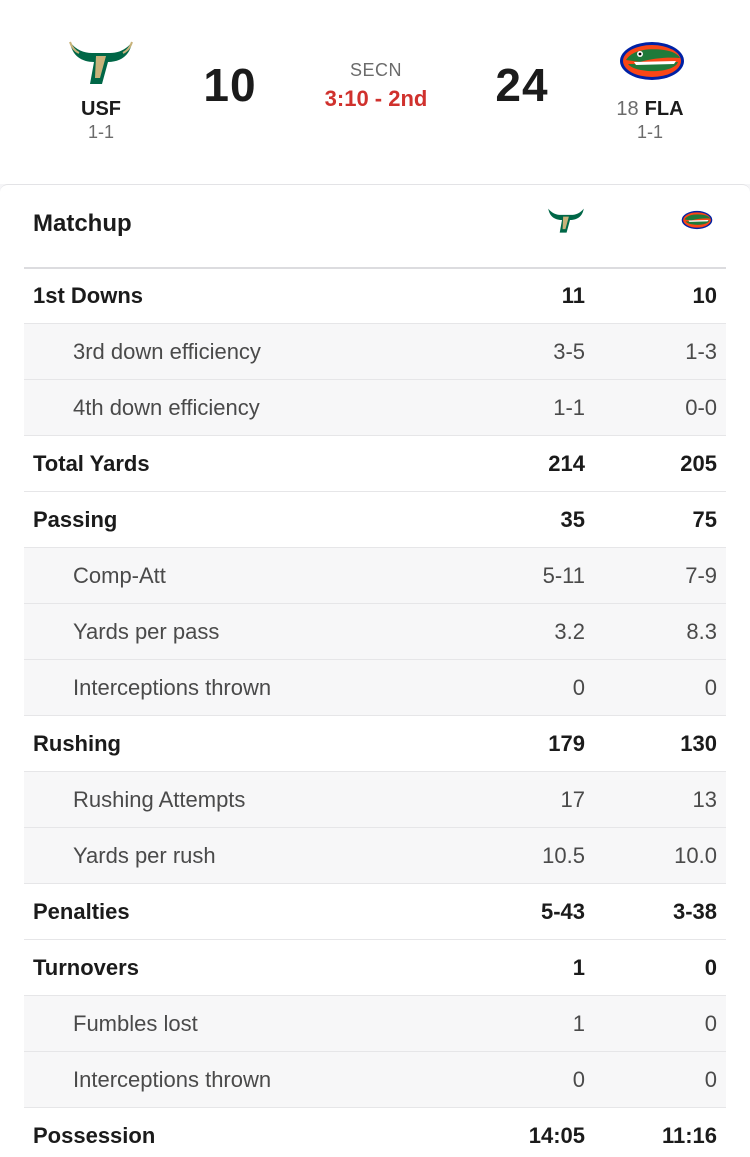 The image size is (750, 1157). What do you see at coordinates (627, 109) in the screenshot?
I see `home-team-rank: 18` at bounding box center [627, 109].